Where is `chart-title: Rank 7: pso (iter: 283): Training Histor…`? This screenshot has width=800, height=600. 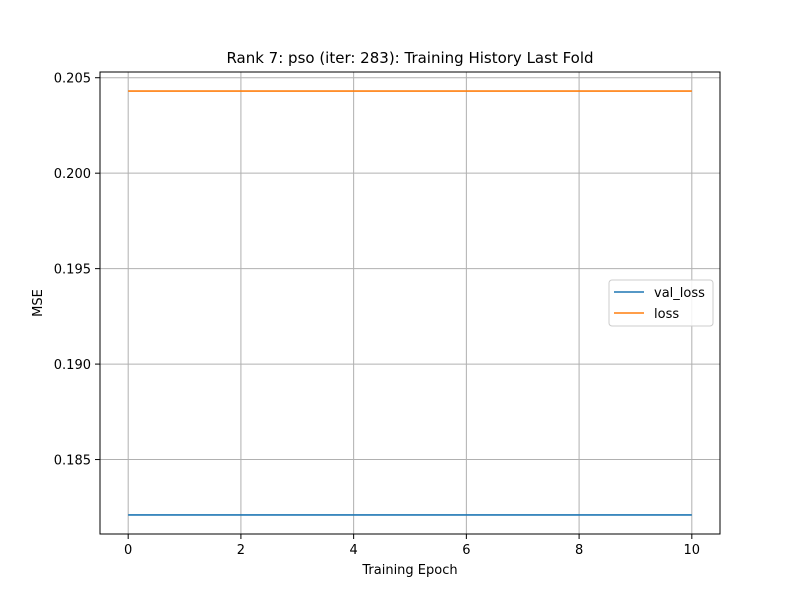 chart-title: Rank 7: pso (iter: 283): Training Histor… is located at coordinates (409, 58).